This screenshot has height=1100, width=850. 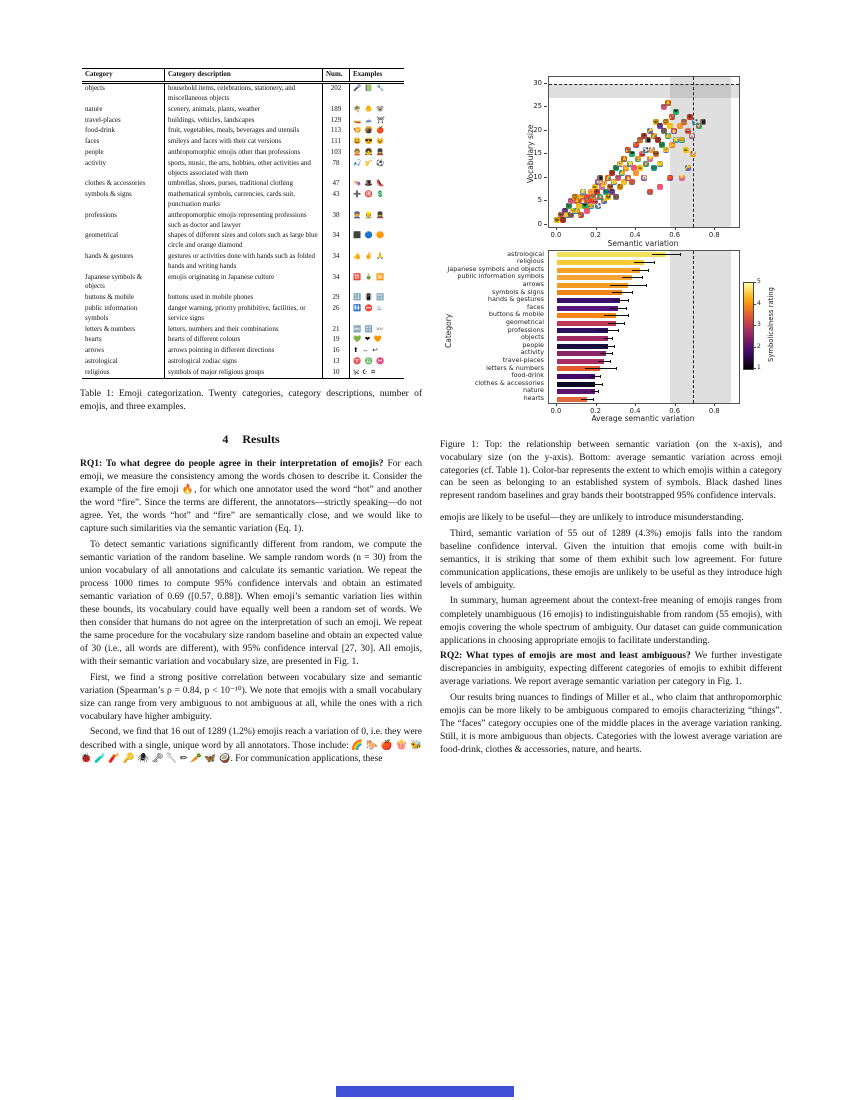 I want to click on cell-examples: 🚻 ⛔ ♨, so click(x=376, y=314).